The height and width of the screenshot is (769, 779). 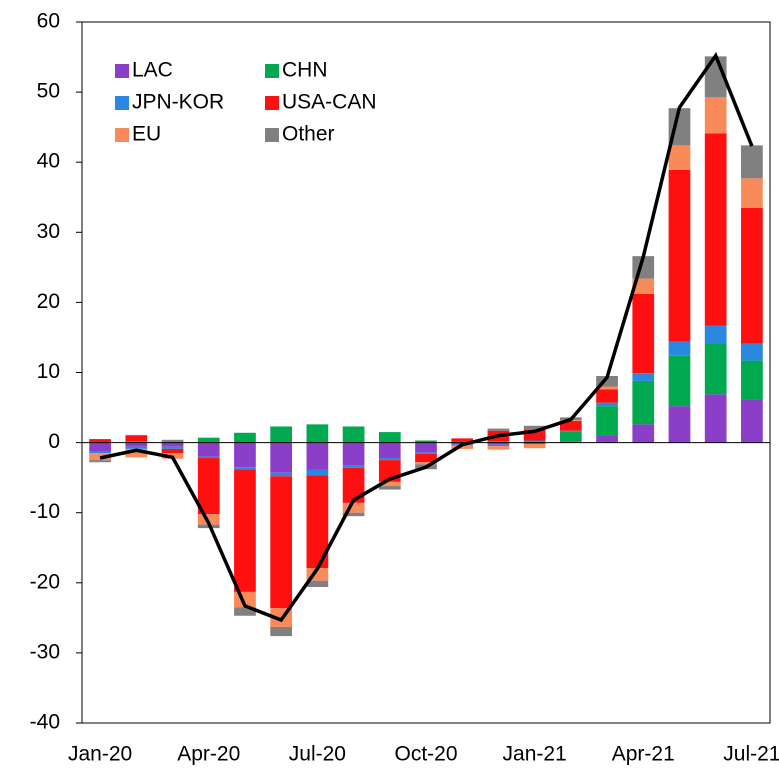 What do you see at coordinates (643, 754) in the screenshot?
I see `x-tick-label: Apr-21` at bounding box center [643, 754].